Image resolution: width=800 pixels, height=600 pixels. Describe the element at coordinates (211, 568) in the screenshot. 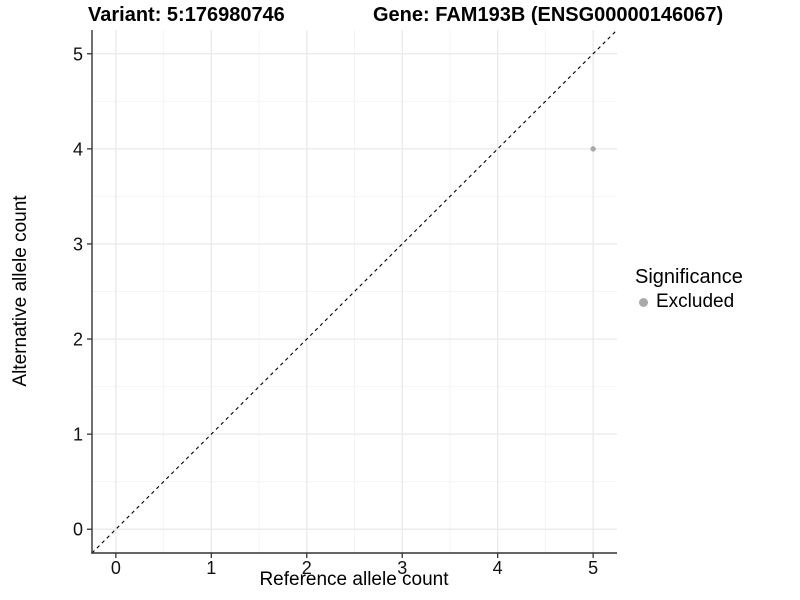

I see `x-tick-label: 1` at that location.